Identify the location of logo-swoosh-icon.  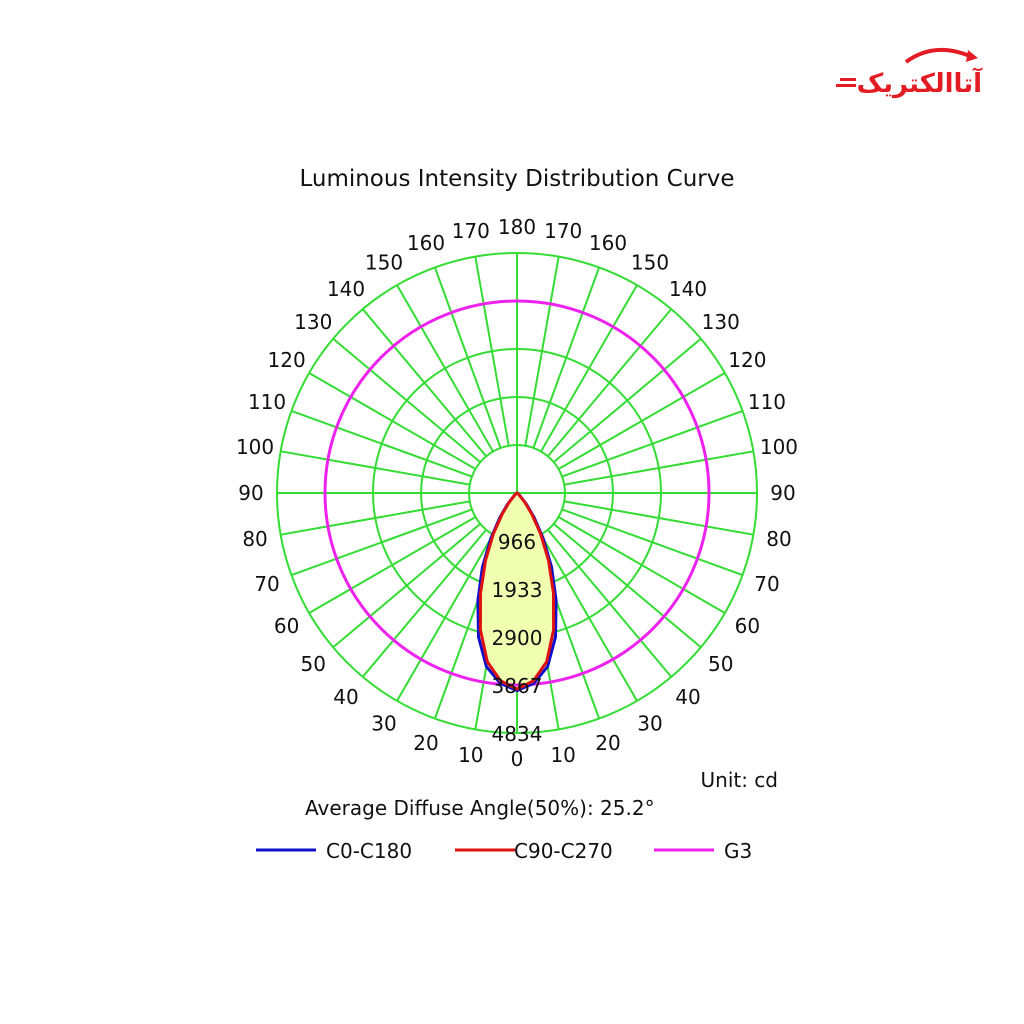
(939, 55).